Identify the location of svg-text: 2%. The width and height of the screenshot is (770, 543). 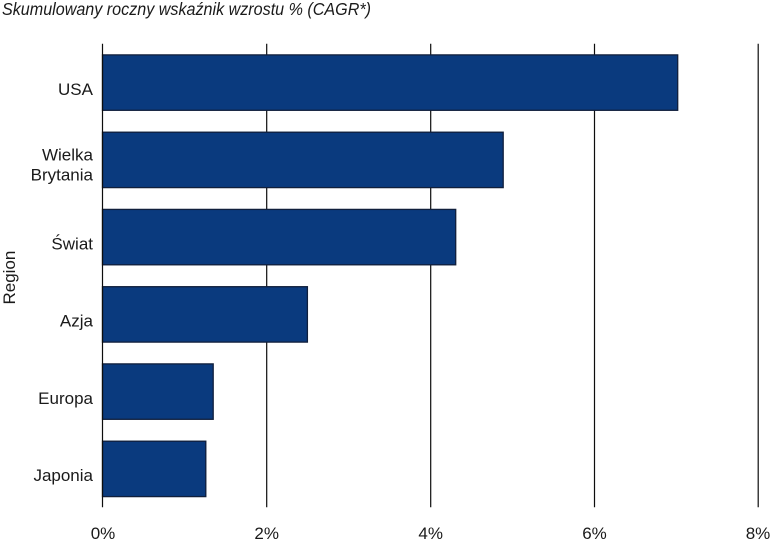
(266, 533).